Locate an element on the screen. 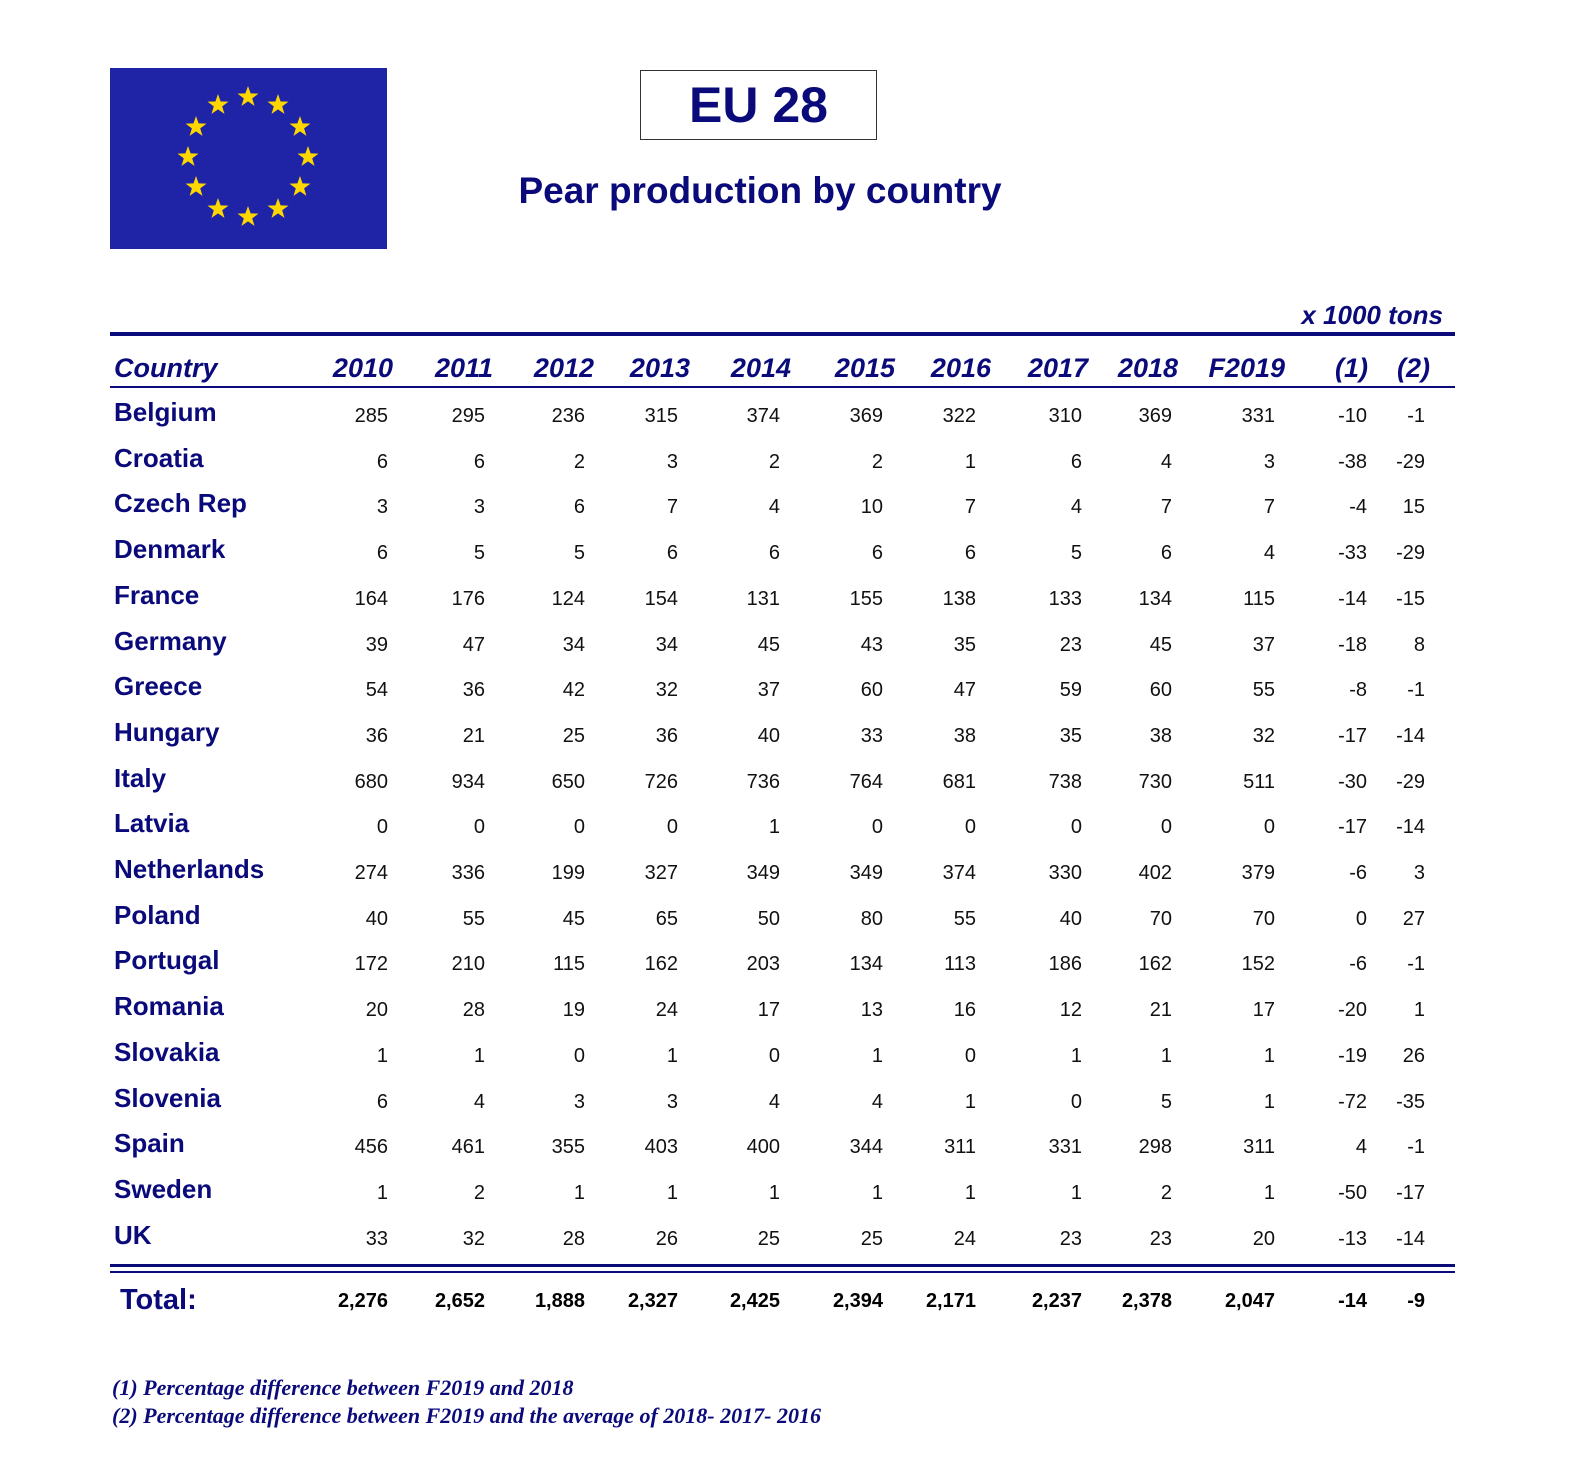  table-cell: 60 is located at coordinates (1160, 690).